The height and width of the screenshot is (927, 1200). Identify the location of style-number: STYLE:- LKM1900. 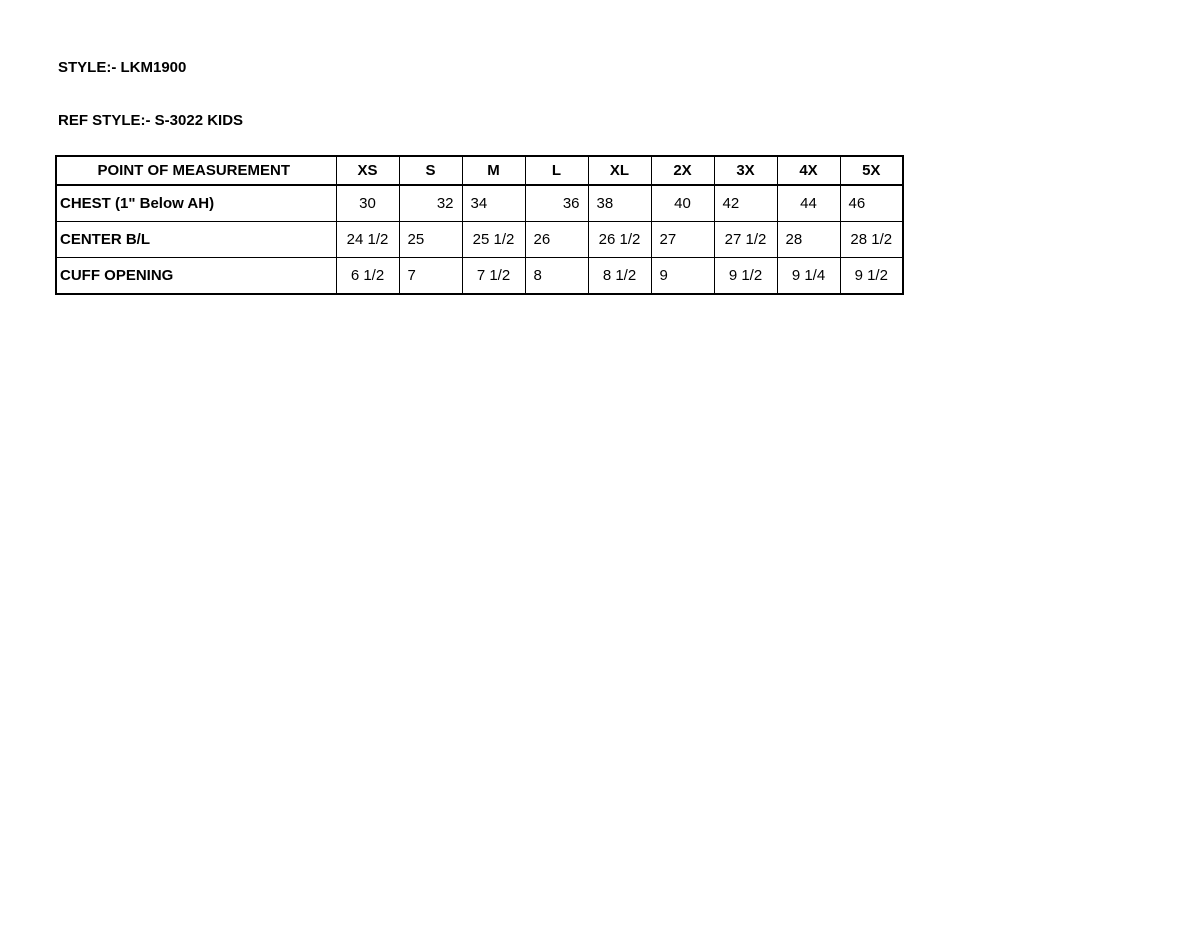
(122, 67).